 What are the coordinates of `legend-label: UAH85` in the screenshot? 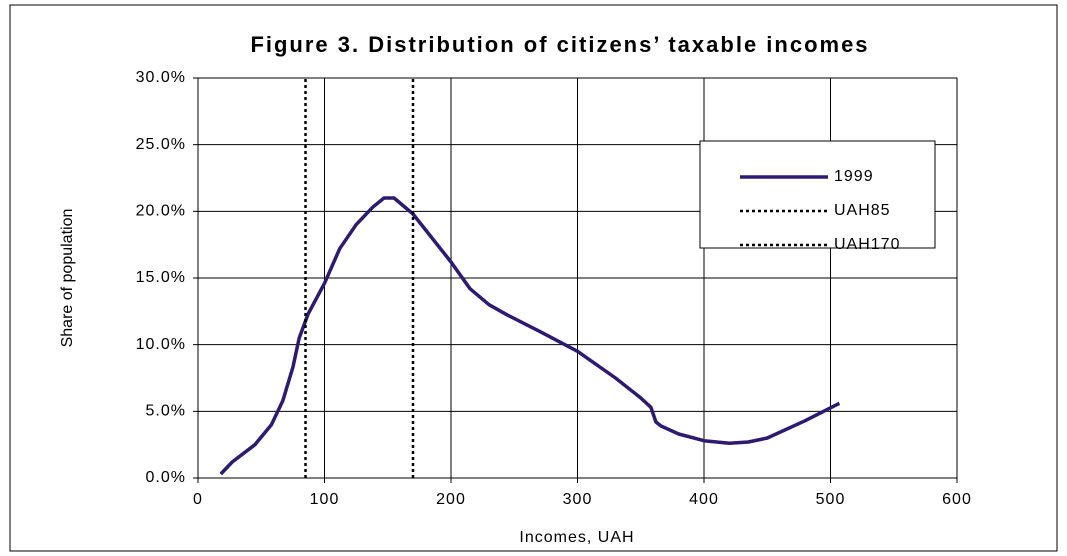 It's located at (862, 210).